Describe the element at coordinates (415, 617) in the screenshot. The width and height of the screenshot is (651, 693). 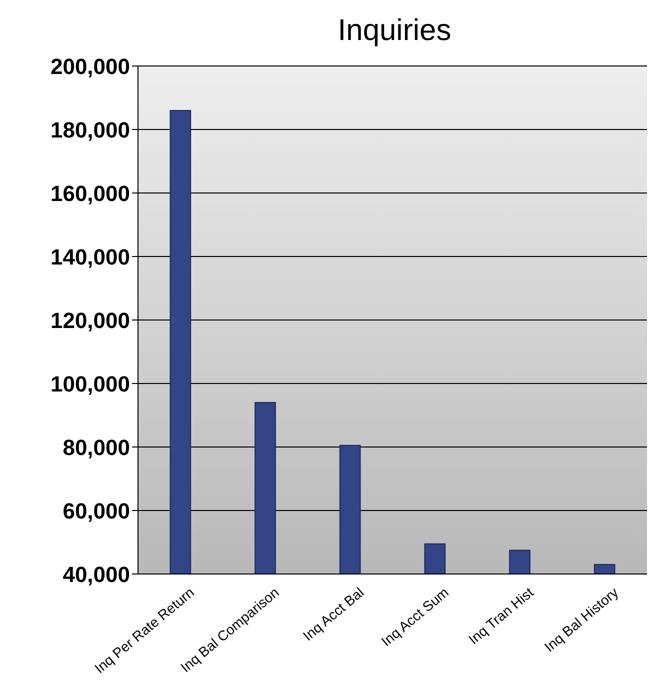
I see `x-tick-label: Inq Acct Sum` at that location.